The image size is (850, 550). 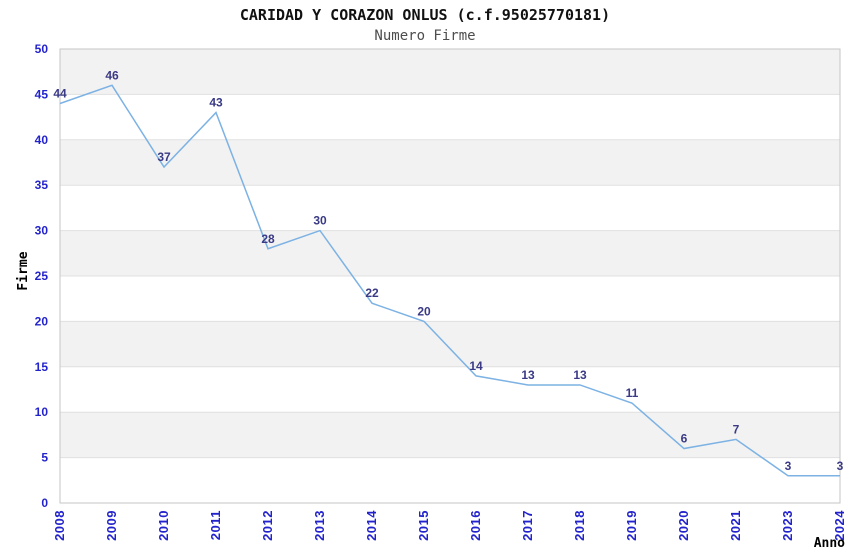 I want to click on data-point-label: 7, so click(x=736, y=429).